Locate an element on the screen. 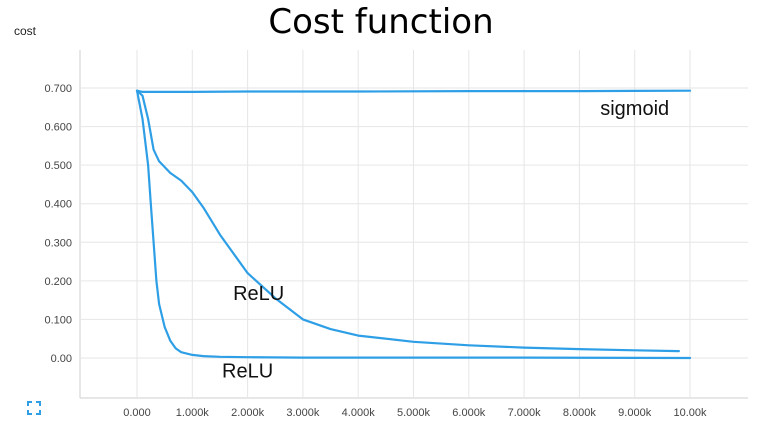 Image resolution: width=762 pixels, height=439 pixels. y-tick-label: 0.00 is located at coordinates (61, 359).